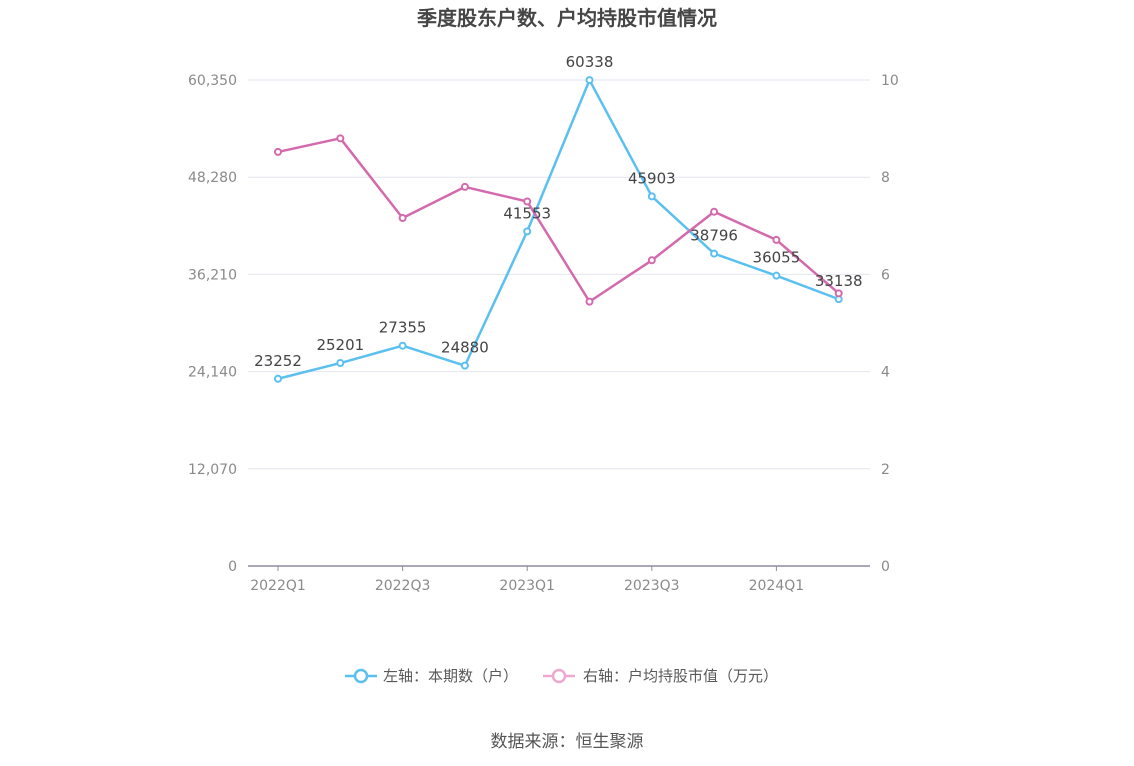 The width and height of the screenshot is (1134, 766). What do you see at coordinates (212, 324) in the screenshot?
I see `left-y-axis: 0 12,070 24,140 36,210 48,280 60,350` at bounding box center [212, 324].